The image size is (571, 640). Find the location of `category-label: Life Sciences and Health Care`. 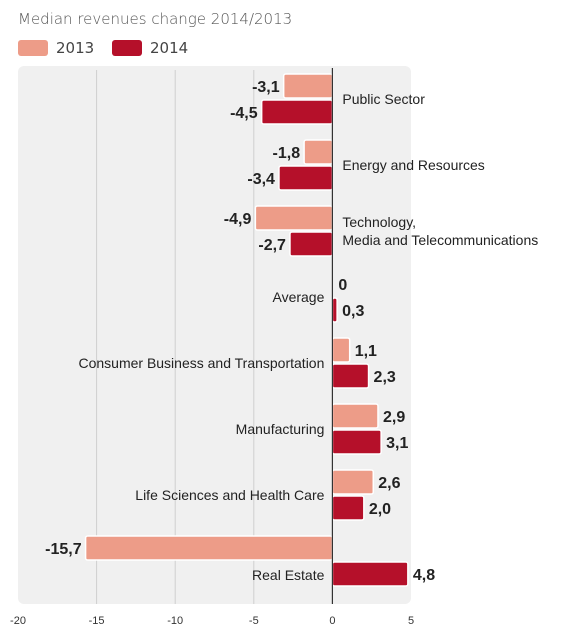

category-label: Life Sciences and Health Care is located at coordinates (229, 495).